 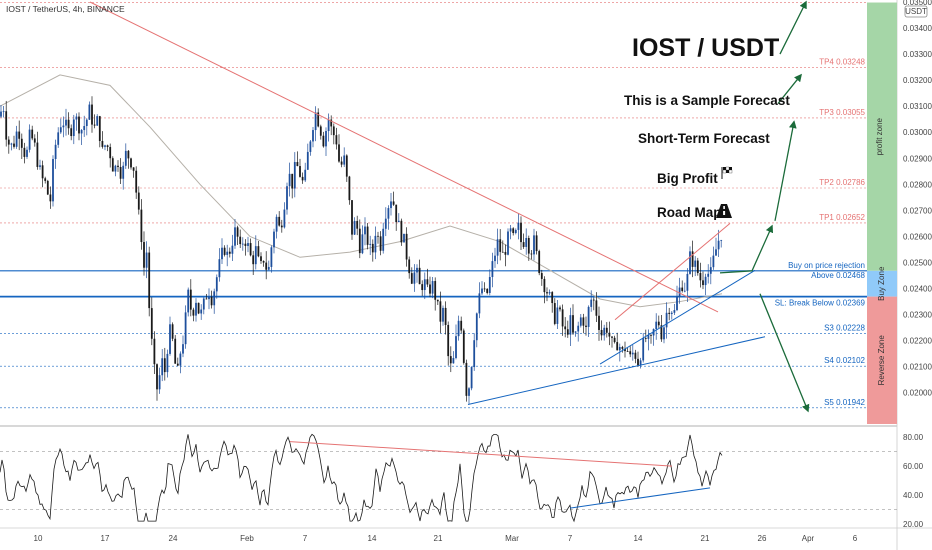 What do you see at coordinates (689, 212) in the screenshot?
I see `forecast-line-road-map: Road Map` at bounding box center [689, 212].